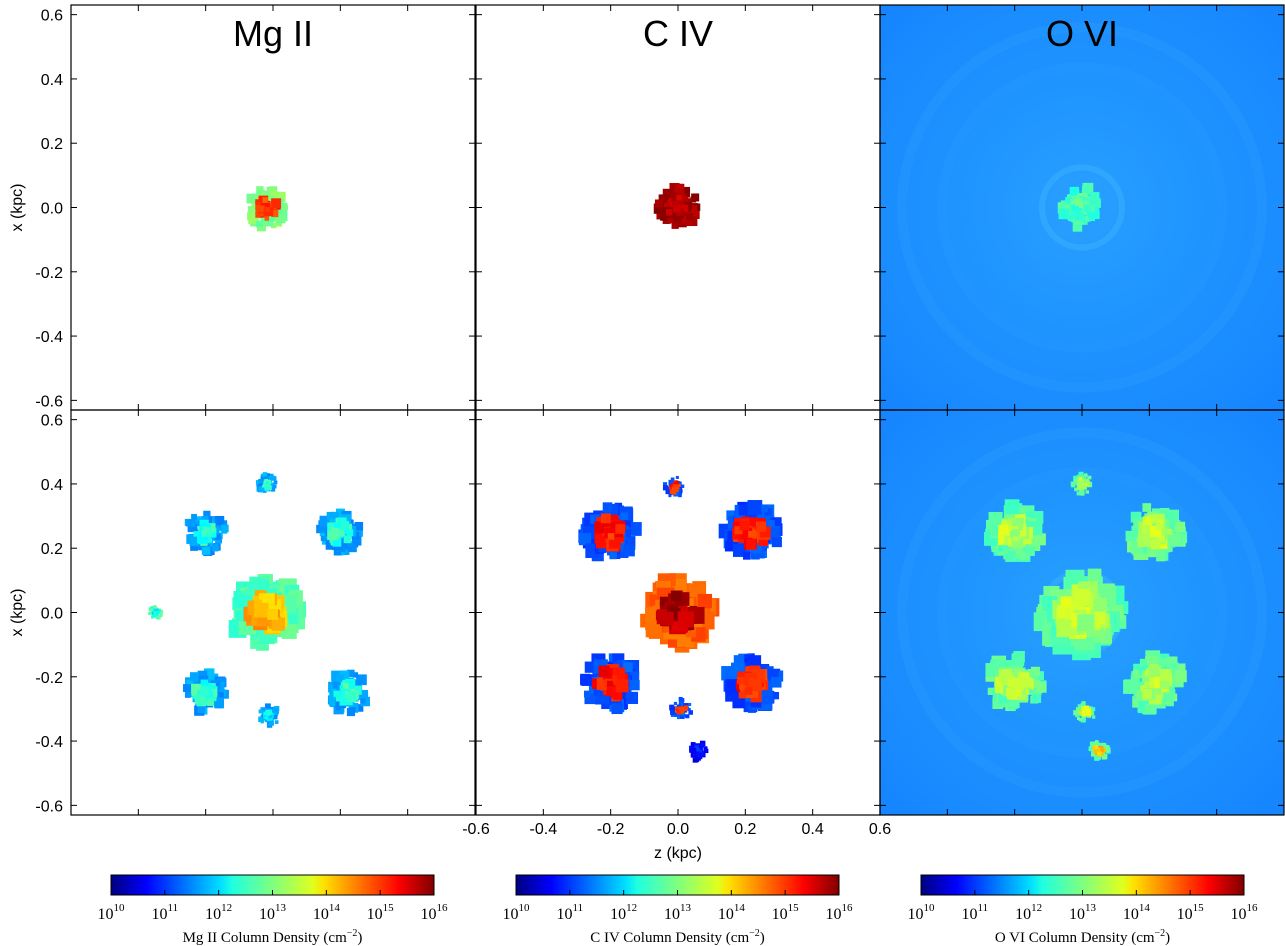 This screenshot has height=946, width=1285. Describe the element at coordinates (786, 912) in the screenshot. I see `colorbar-tick-label: 1015` at that location.